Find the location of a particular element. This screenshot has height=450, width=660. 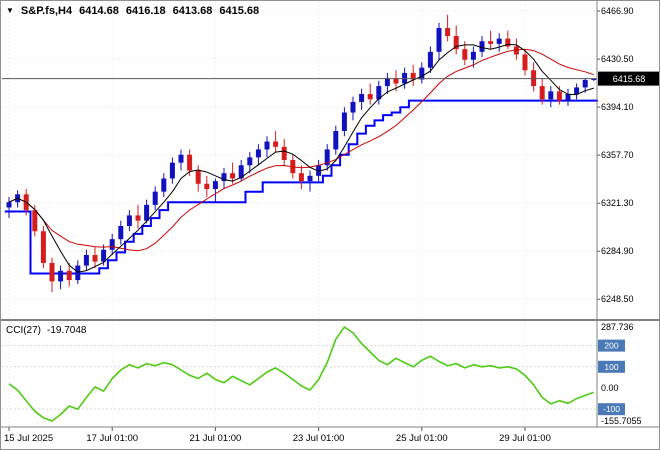

ohlc-high: 6416.18 is located at coordinates (145, 11).